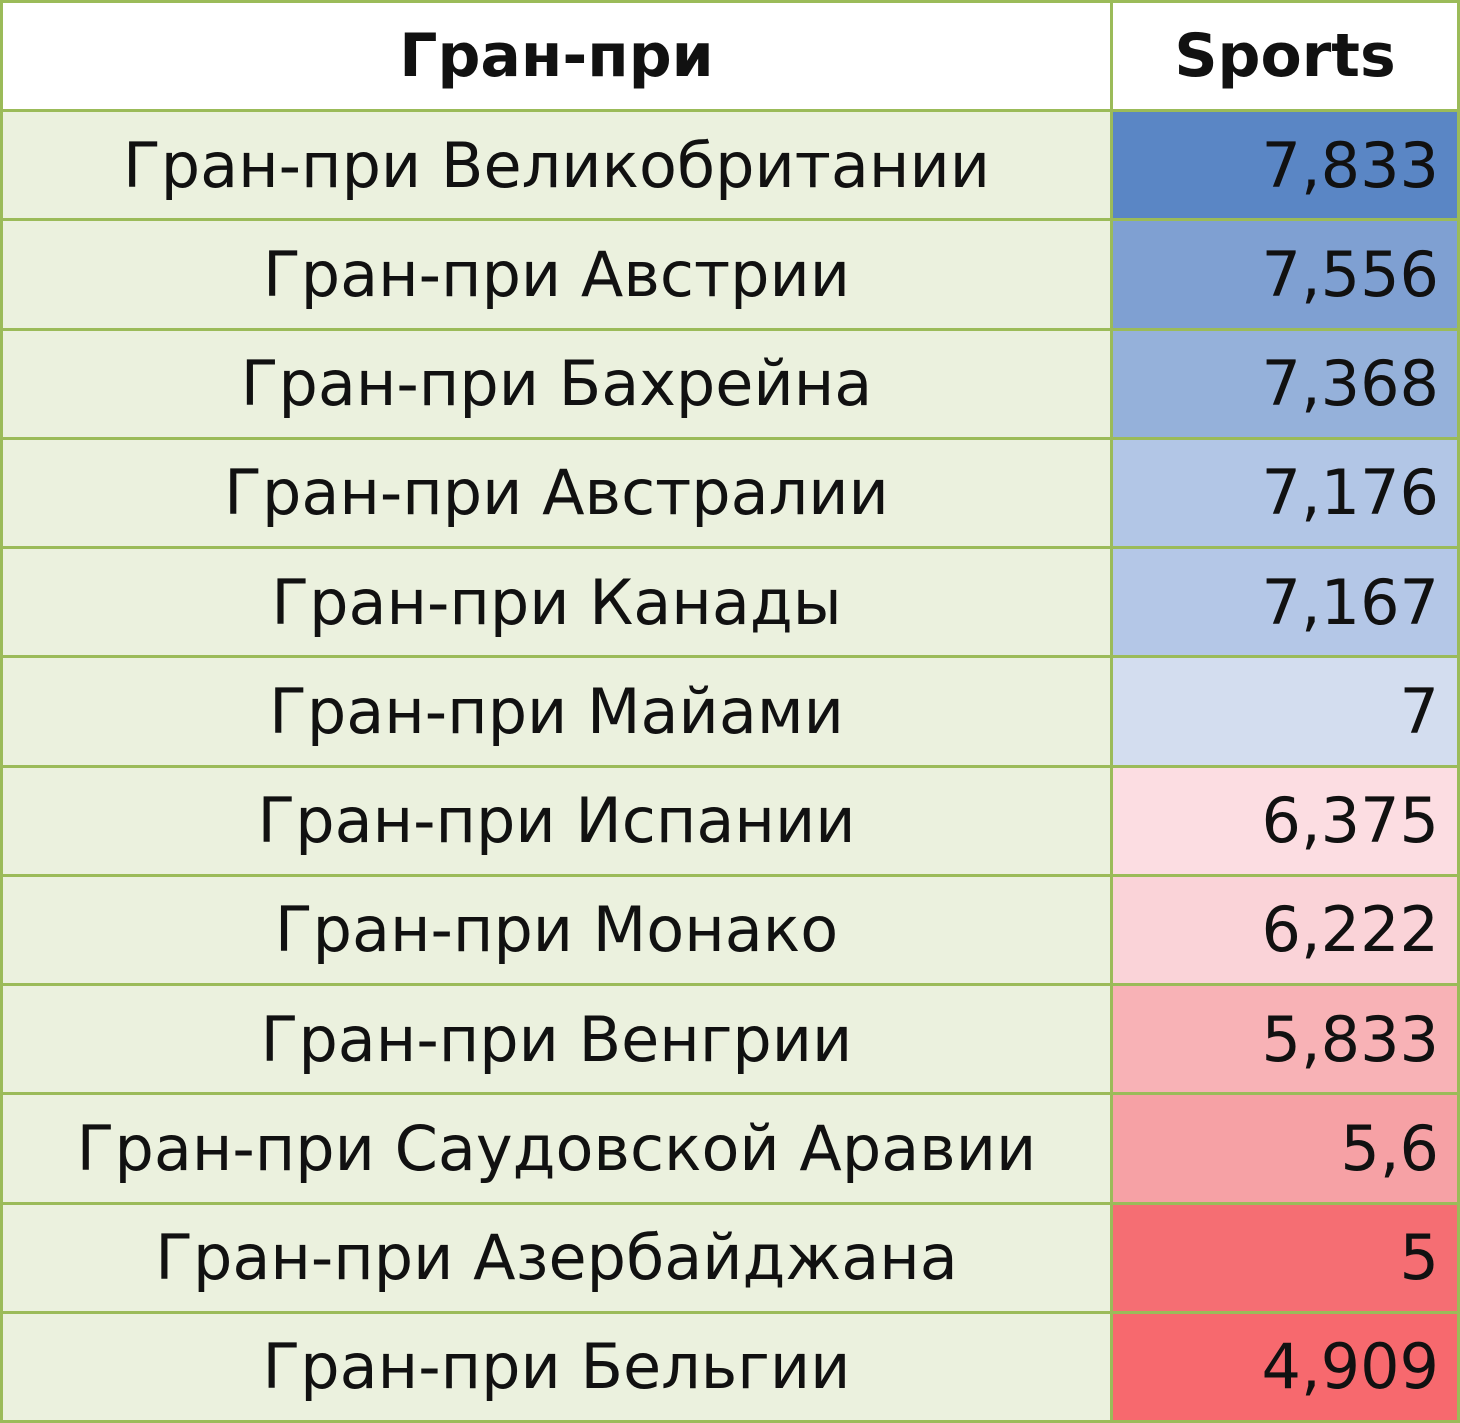 This screenshot has width=1460, height=1423. Describe the element at coordinates (556, 713) in the screenshot. I see `name-cell: Гран-при Майами` at that location.